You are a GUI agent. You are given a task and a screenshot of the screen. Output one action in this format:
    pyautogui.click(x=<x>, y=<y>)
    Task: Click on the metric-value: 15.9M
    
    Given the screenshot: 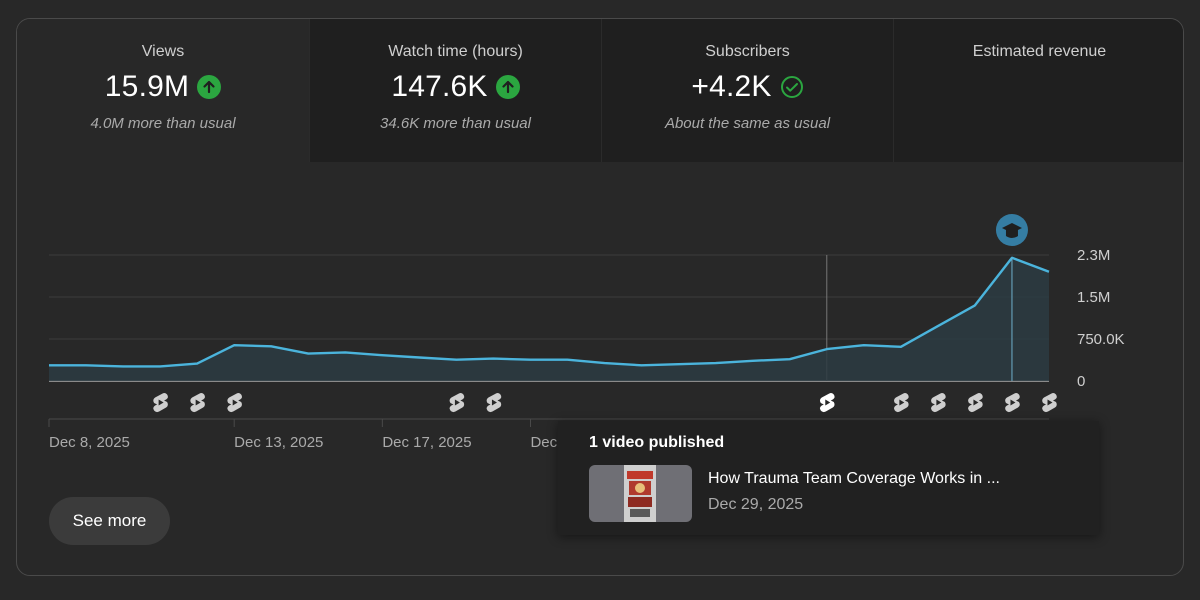 What is the action you would take?
    pyautogui.click(x=147, y=86)
    